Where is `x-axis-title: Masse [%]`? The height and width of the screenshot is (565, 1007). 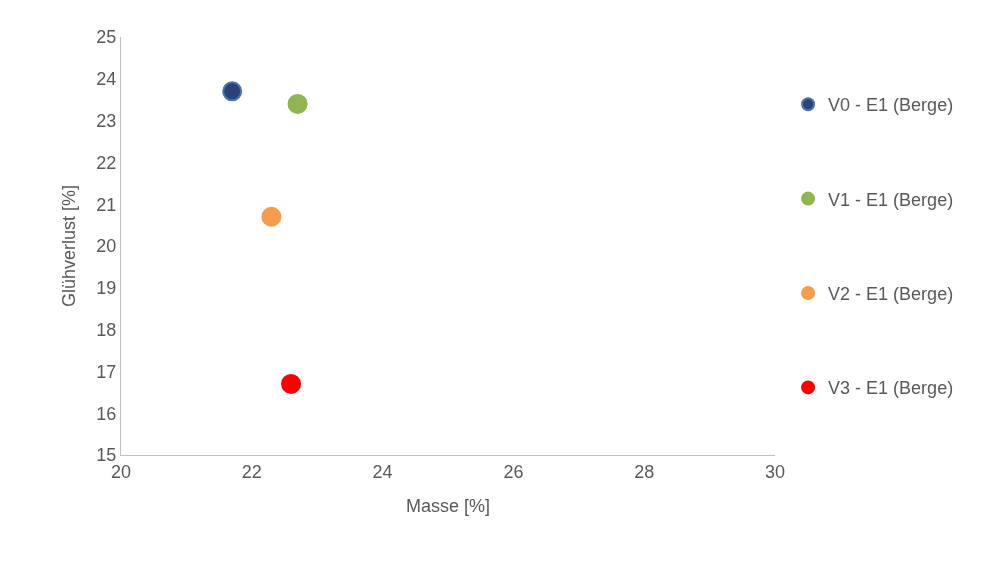 x-axis-title: Masse [%] is located at coordinates (448, 505).